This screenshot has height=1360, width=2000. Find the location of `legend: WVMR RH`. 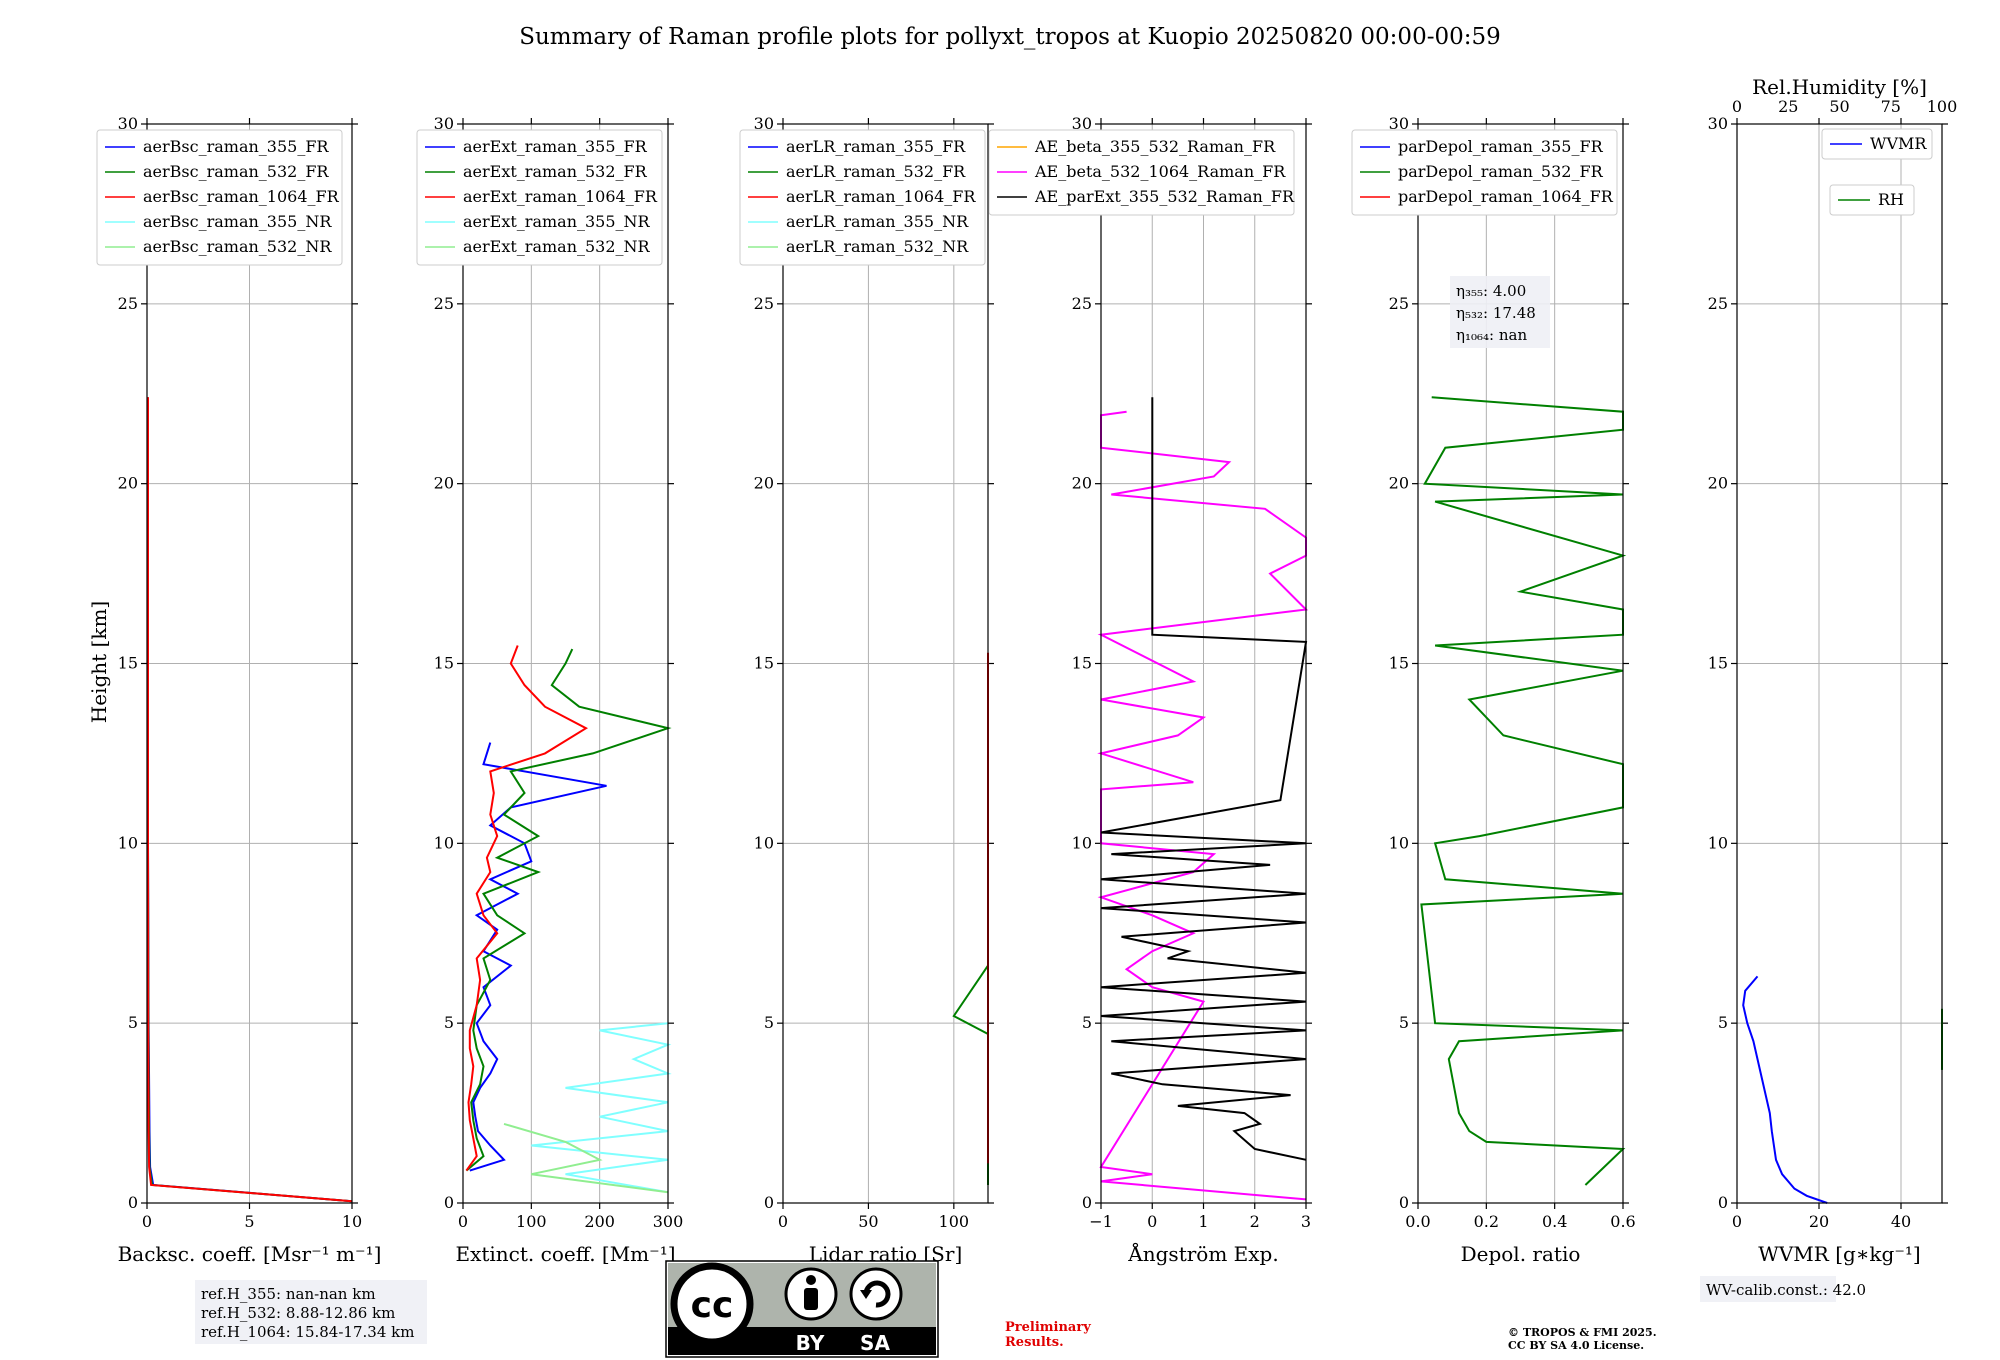

legend: WVMR RH is located at coordinates (1877, 172).